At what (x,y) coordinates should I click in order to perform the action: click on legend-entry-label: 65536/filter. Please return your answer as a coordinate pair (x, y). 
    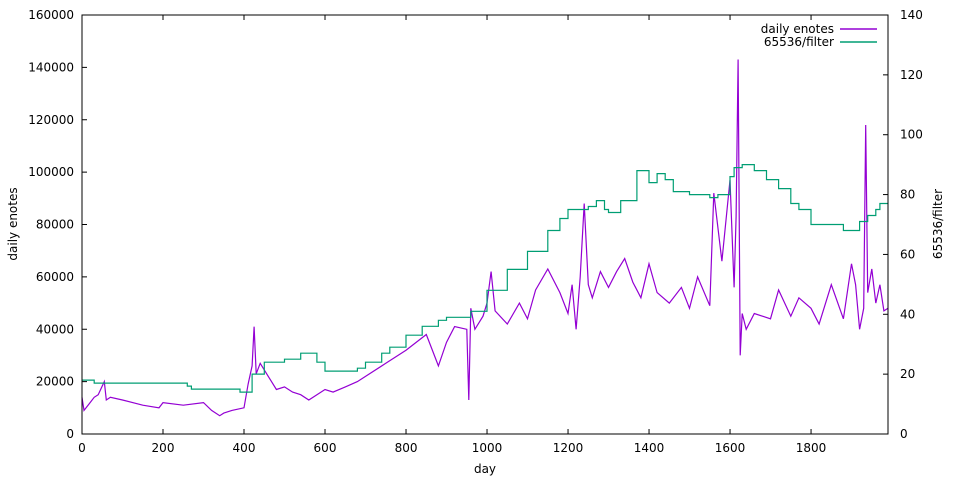
    Looking at the image, I should click on (799, 42).